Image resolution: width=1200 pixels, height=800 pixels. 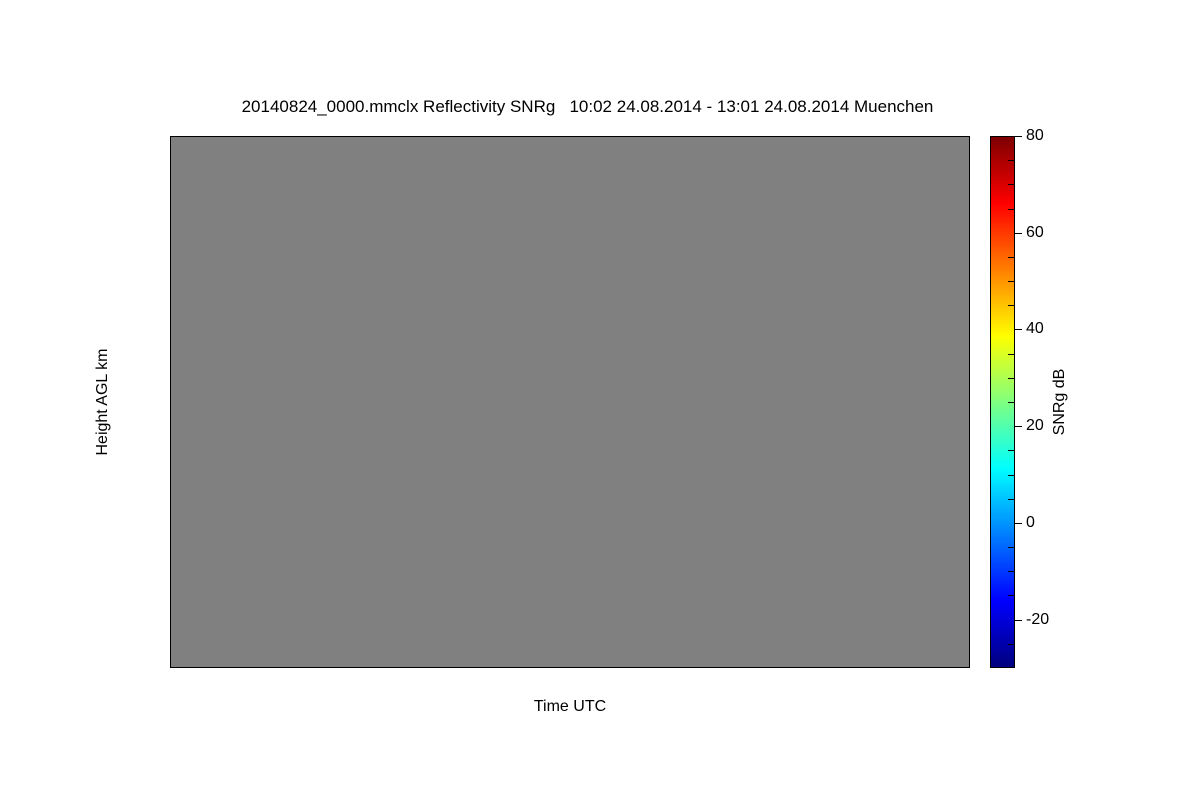 I want to click on colorbar-tick-label: 0, so click(x=1030, y=522).